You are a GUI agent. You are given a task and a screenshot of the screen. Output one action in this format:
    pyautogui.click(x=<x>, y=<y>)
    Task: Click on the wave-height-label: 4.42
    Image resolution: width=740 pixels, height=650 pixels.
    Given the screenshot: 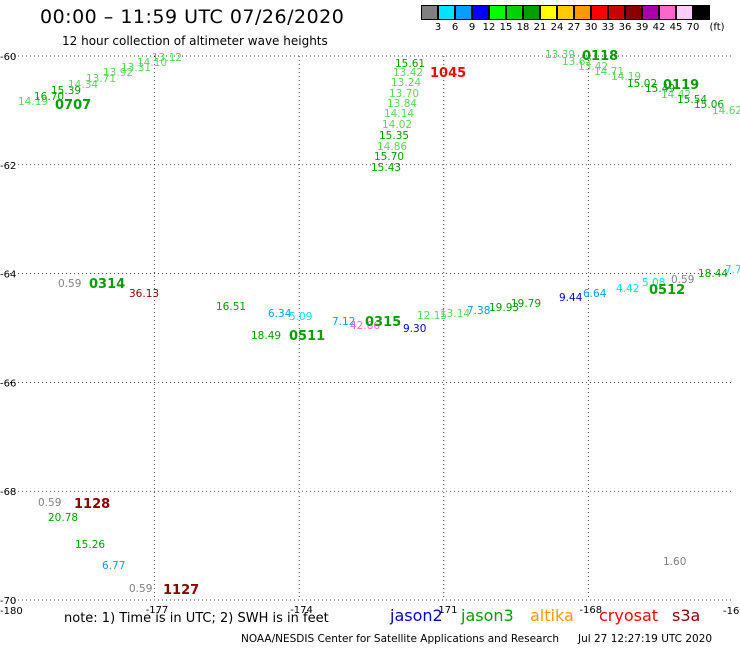 What is the action you would take?
    pyautogui.click(x=627, y=289)
    